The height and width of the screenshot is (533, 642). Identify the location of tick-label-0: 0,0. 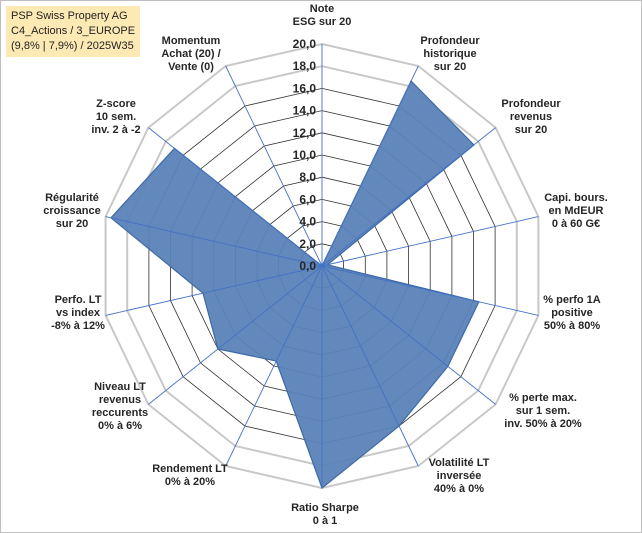
(307, 266).